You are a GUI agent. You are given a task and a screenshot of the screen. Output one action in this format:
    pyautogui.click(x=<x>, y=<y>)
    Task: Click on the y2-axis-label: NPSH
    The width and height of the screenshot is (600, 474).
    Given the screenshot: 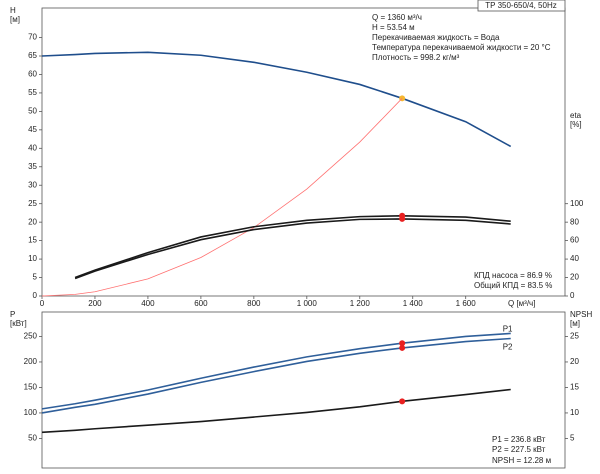 What is the action you would take?
    pyautogui.click(x=581, y=314)
    